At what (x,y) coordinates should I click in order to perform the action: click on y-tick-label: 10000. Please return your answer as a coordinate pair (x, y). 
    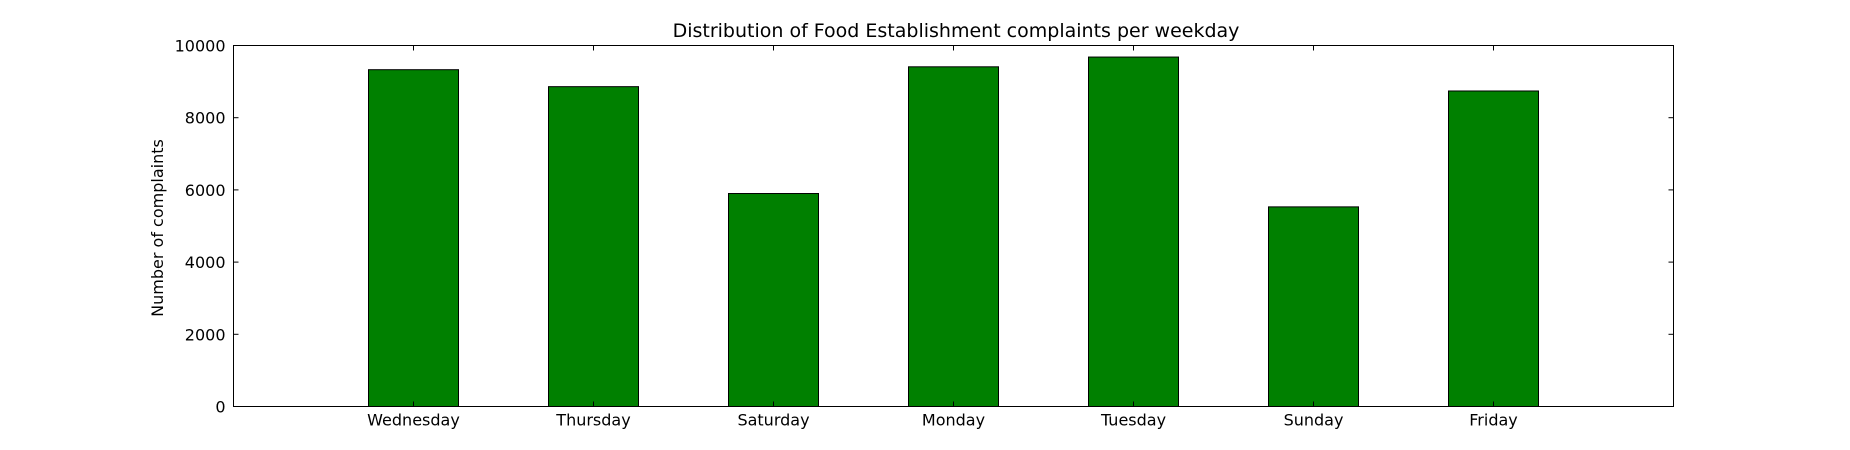
    Looking at the image, I should click on (200, 46).